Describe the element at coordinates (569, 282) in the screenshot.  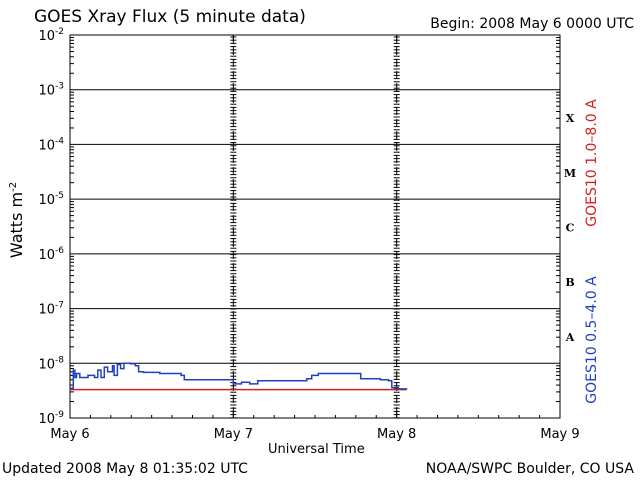
I see `flare-class-label: B` at that location.